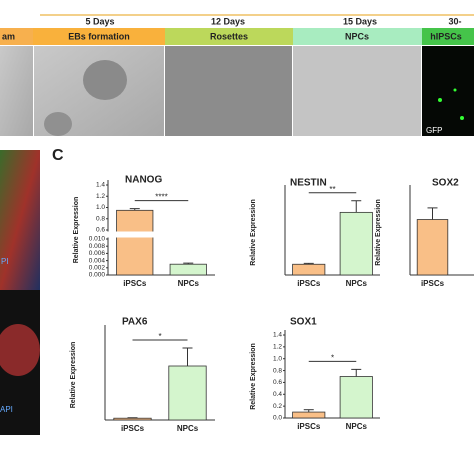  What do you see at coordinates (277, 418) in the screenshot?
I see `y-tick-label: 0.0` at bounding box center [277, 418].